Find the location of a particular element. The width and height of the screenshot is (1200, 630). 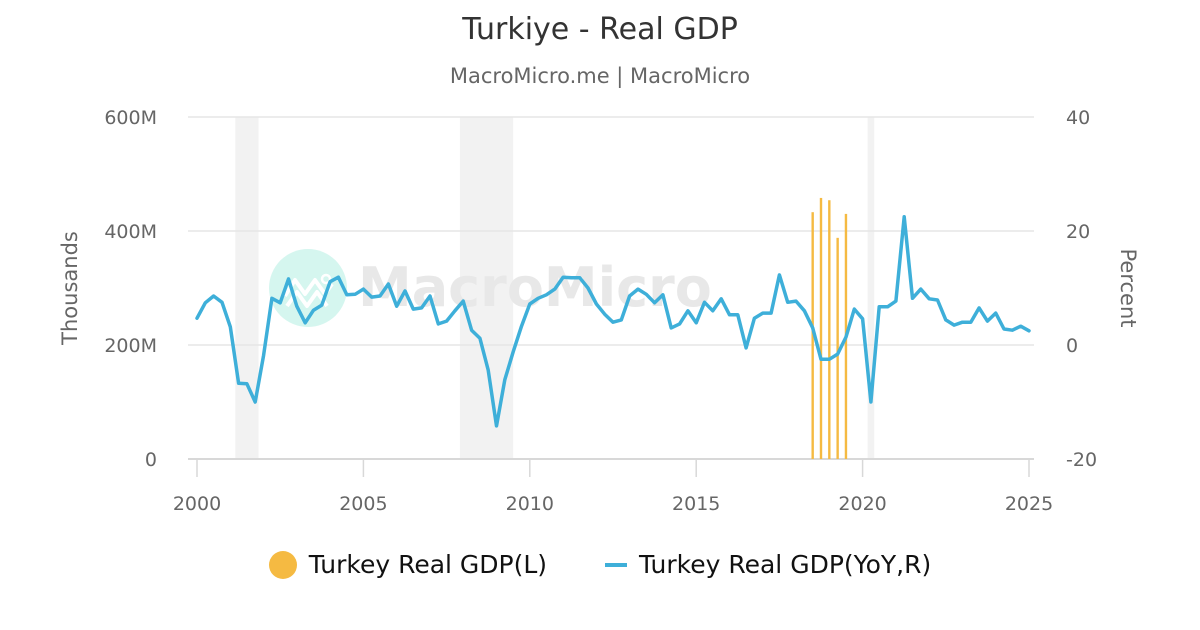

x-tick-label: 2015 is located at coordinates (696, 504).